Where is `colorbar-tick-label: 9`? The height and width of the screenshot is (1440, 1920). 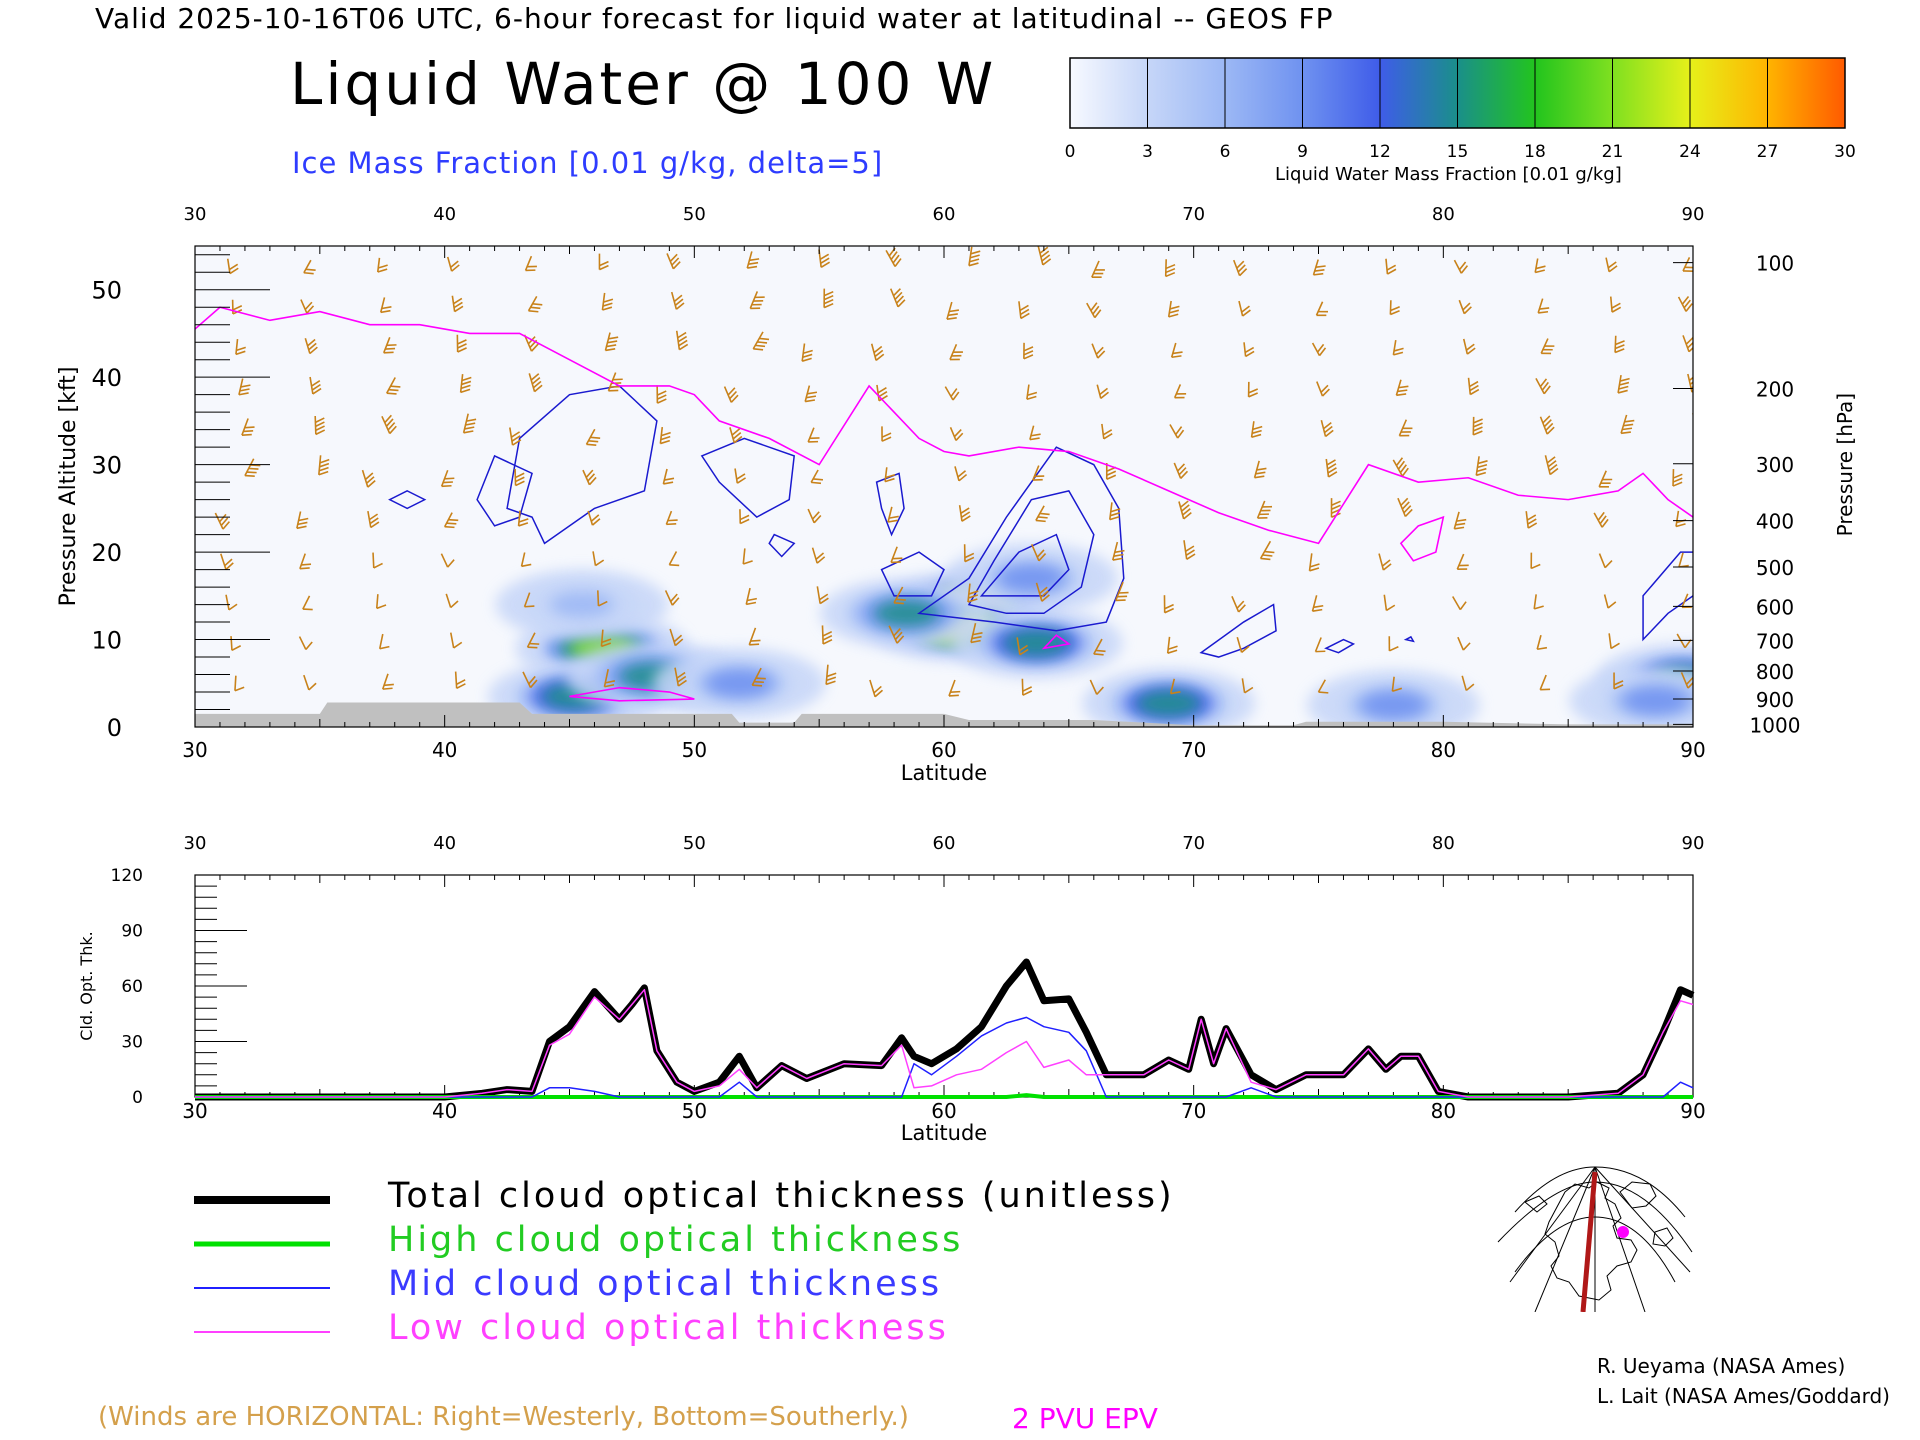
colorbar-tick-label: 9 is located at coordinates (1302, 152).